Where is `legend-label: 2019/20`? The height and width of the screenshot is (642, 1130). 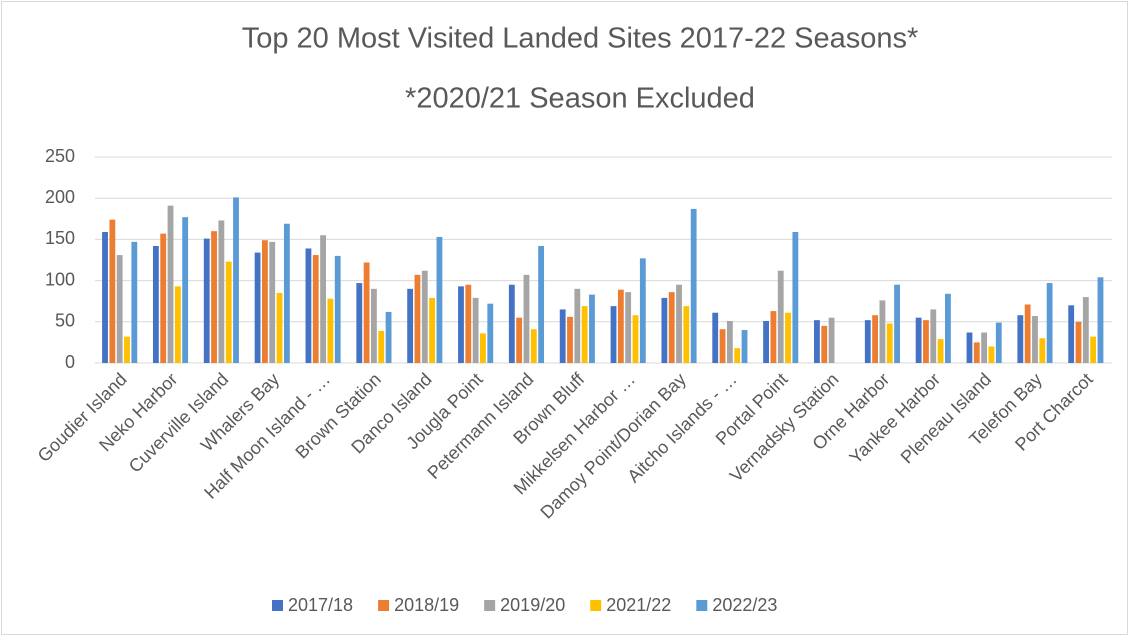 legend-label: 2019/20 is located at coordinates (532, 605).